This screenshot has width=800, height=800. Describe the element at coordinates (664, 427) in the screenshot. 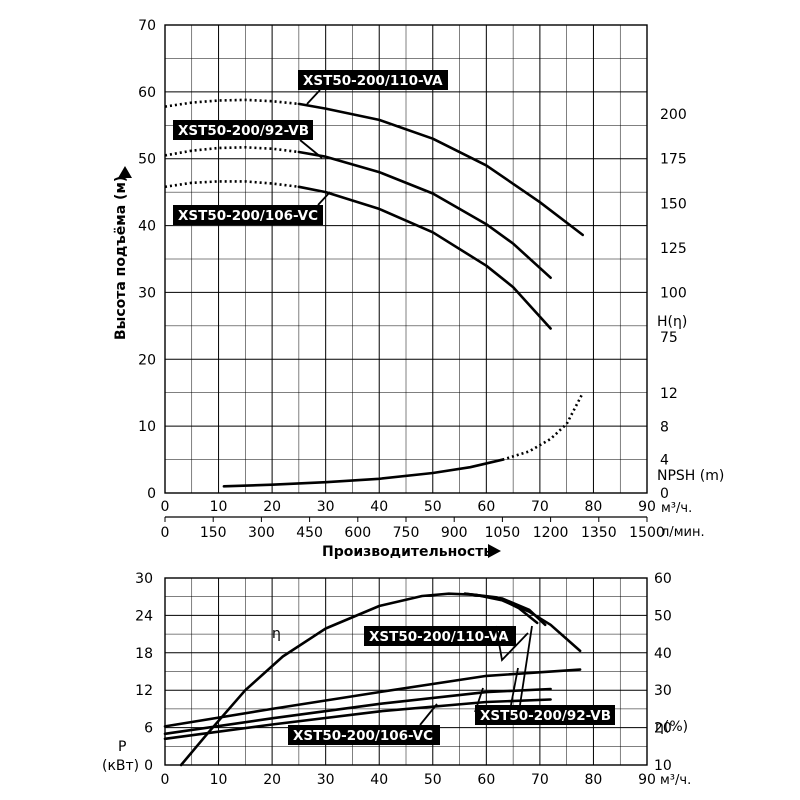

I see `top-right-npsh-tick-label: 8` at that location.